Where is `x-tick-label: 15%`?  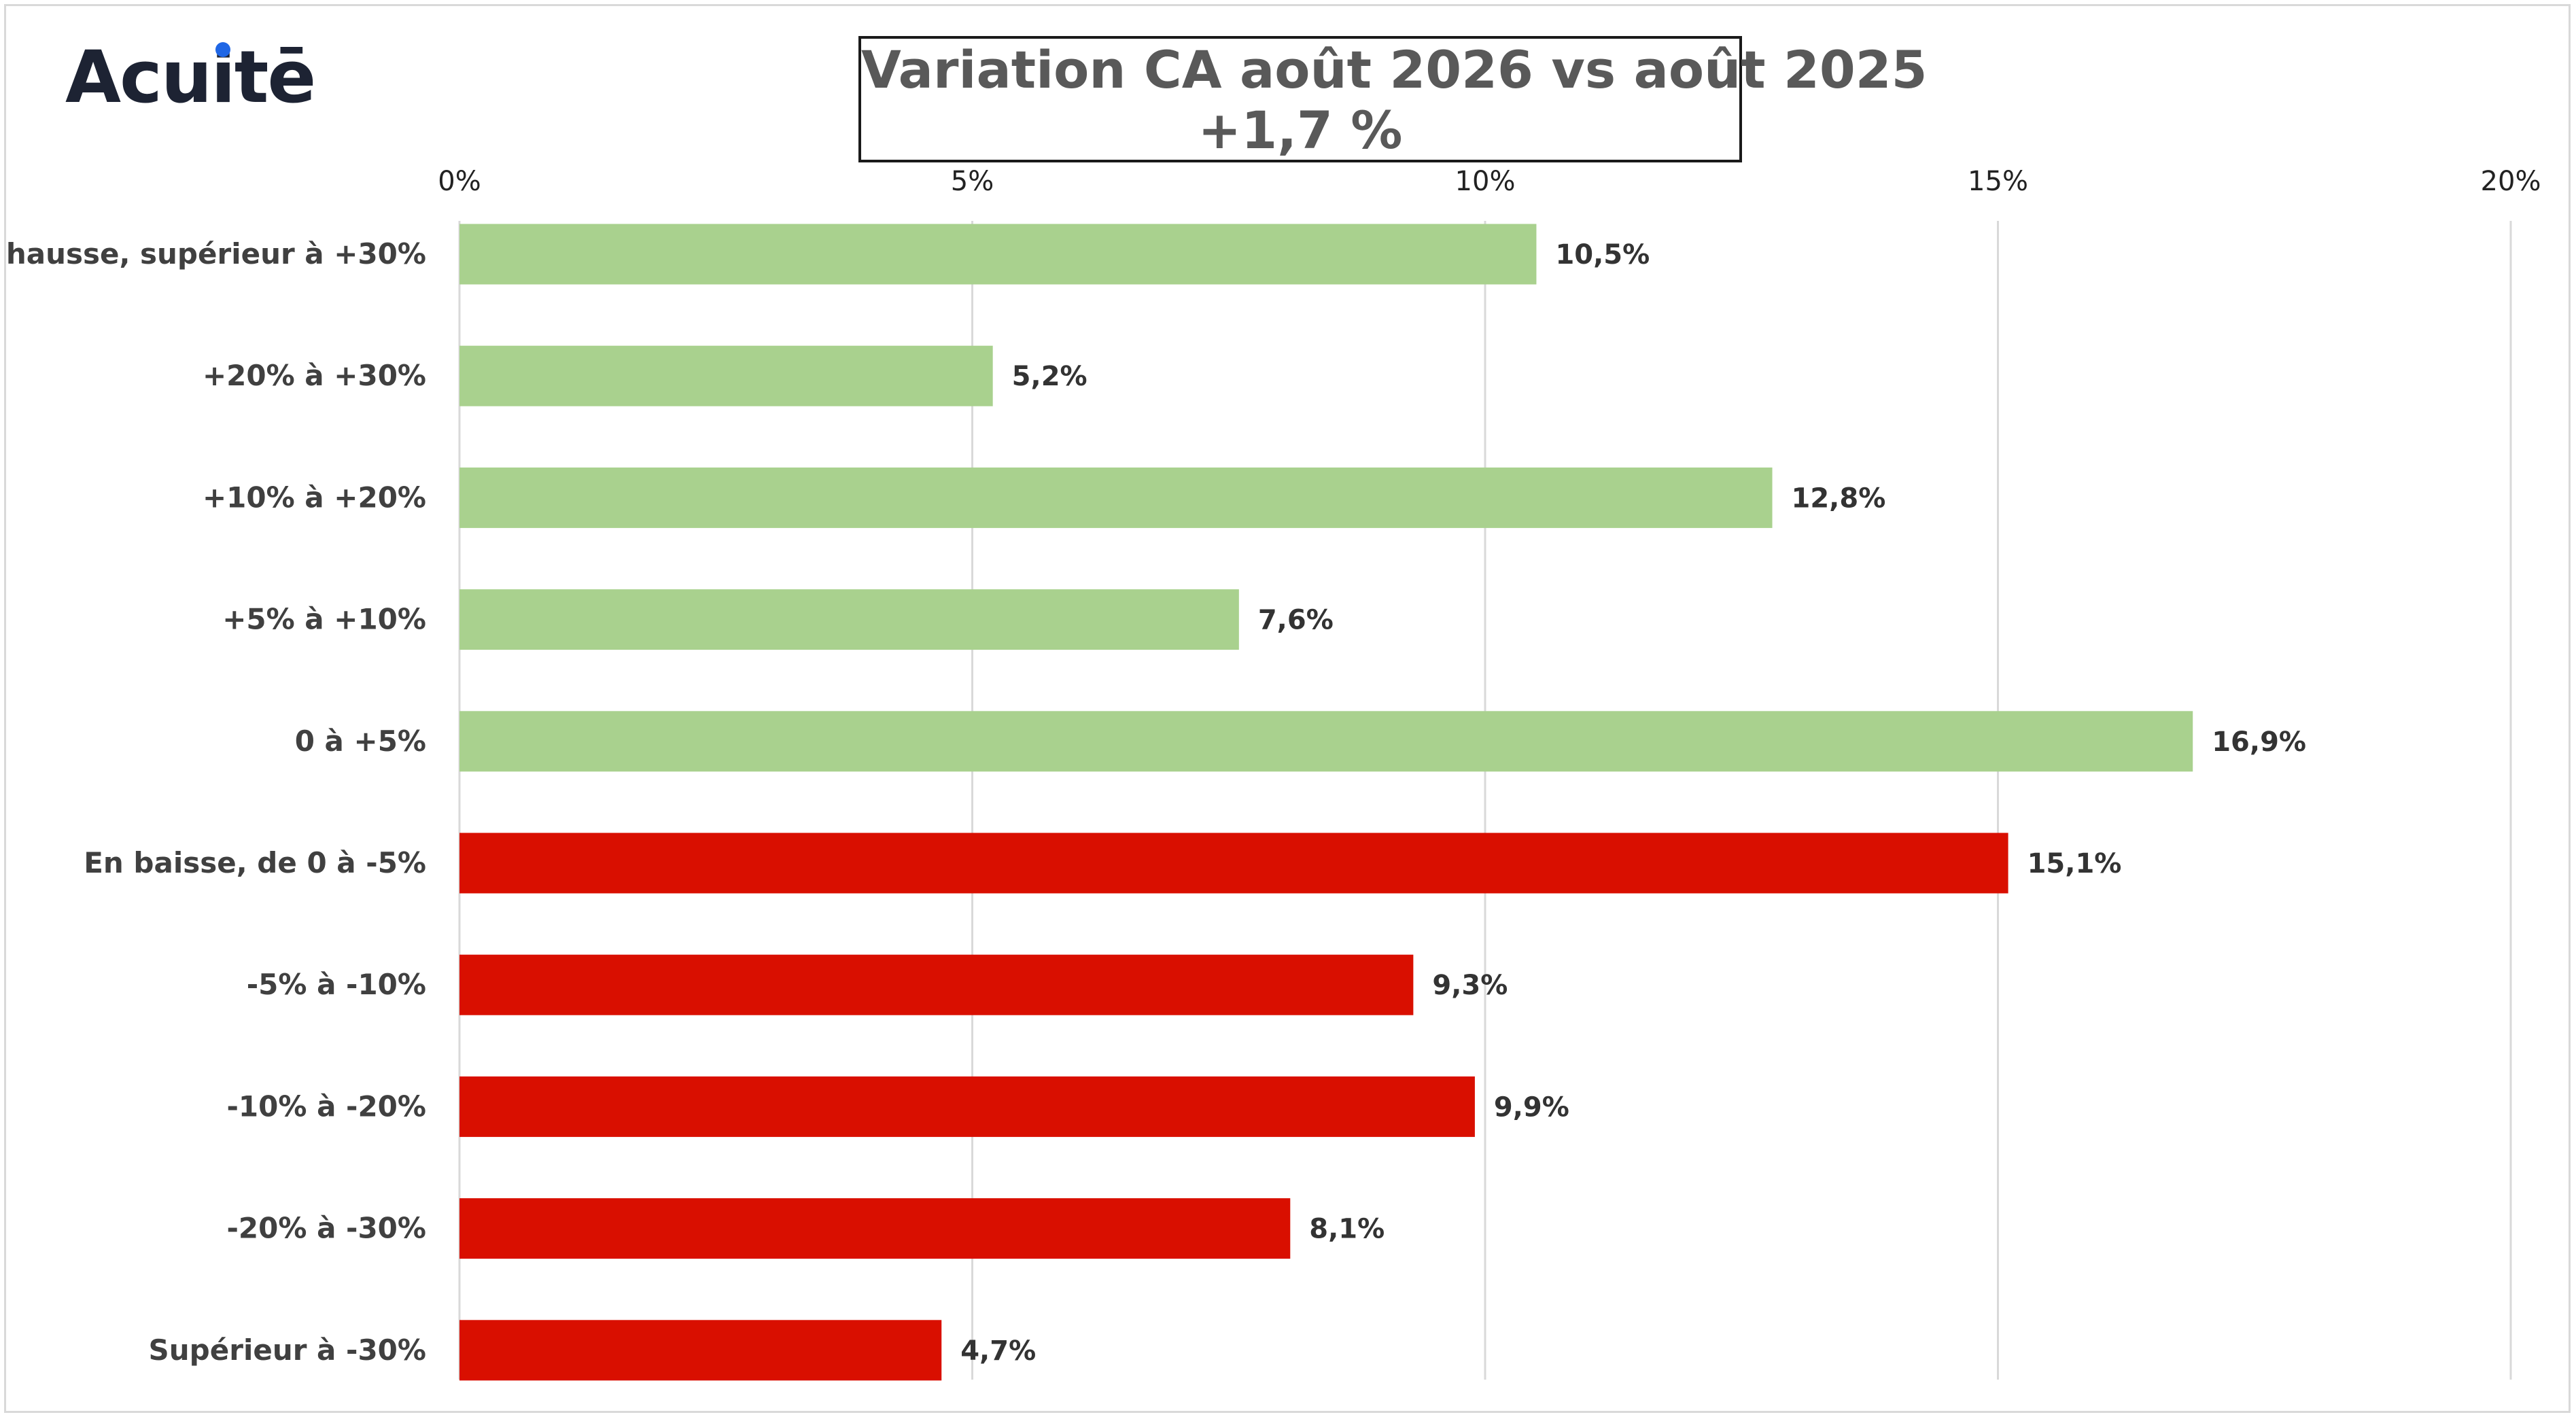
x-tick-label: 15% is located at coordinates (1998, 181).